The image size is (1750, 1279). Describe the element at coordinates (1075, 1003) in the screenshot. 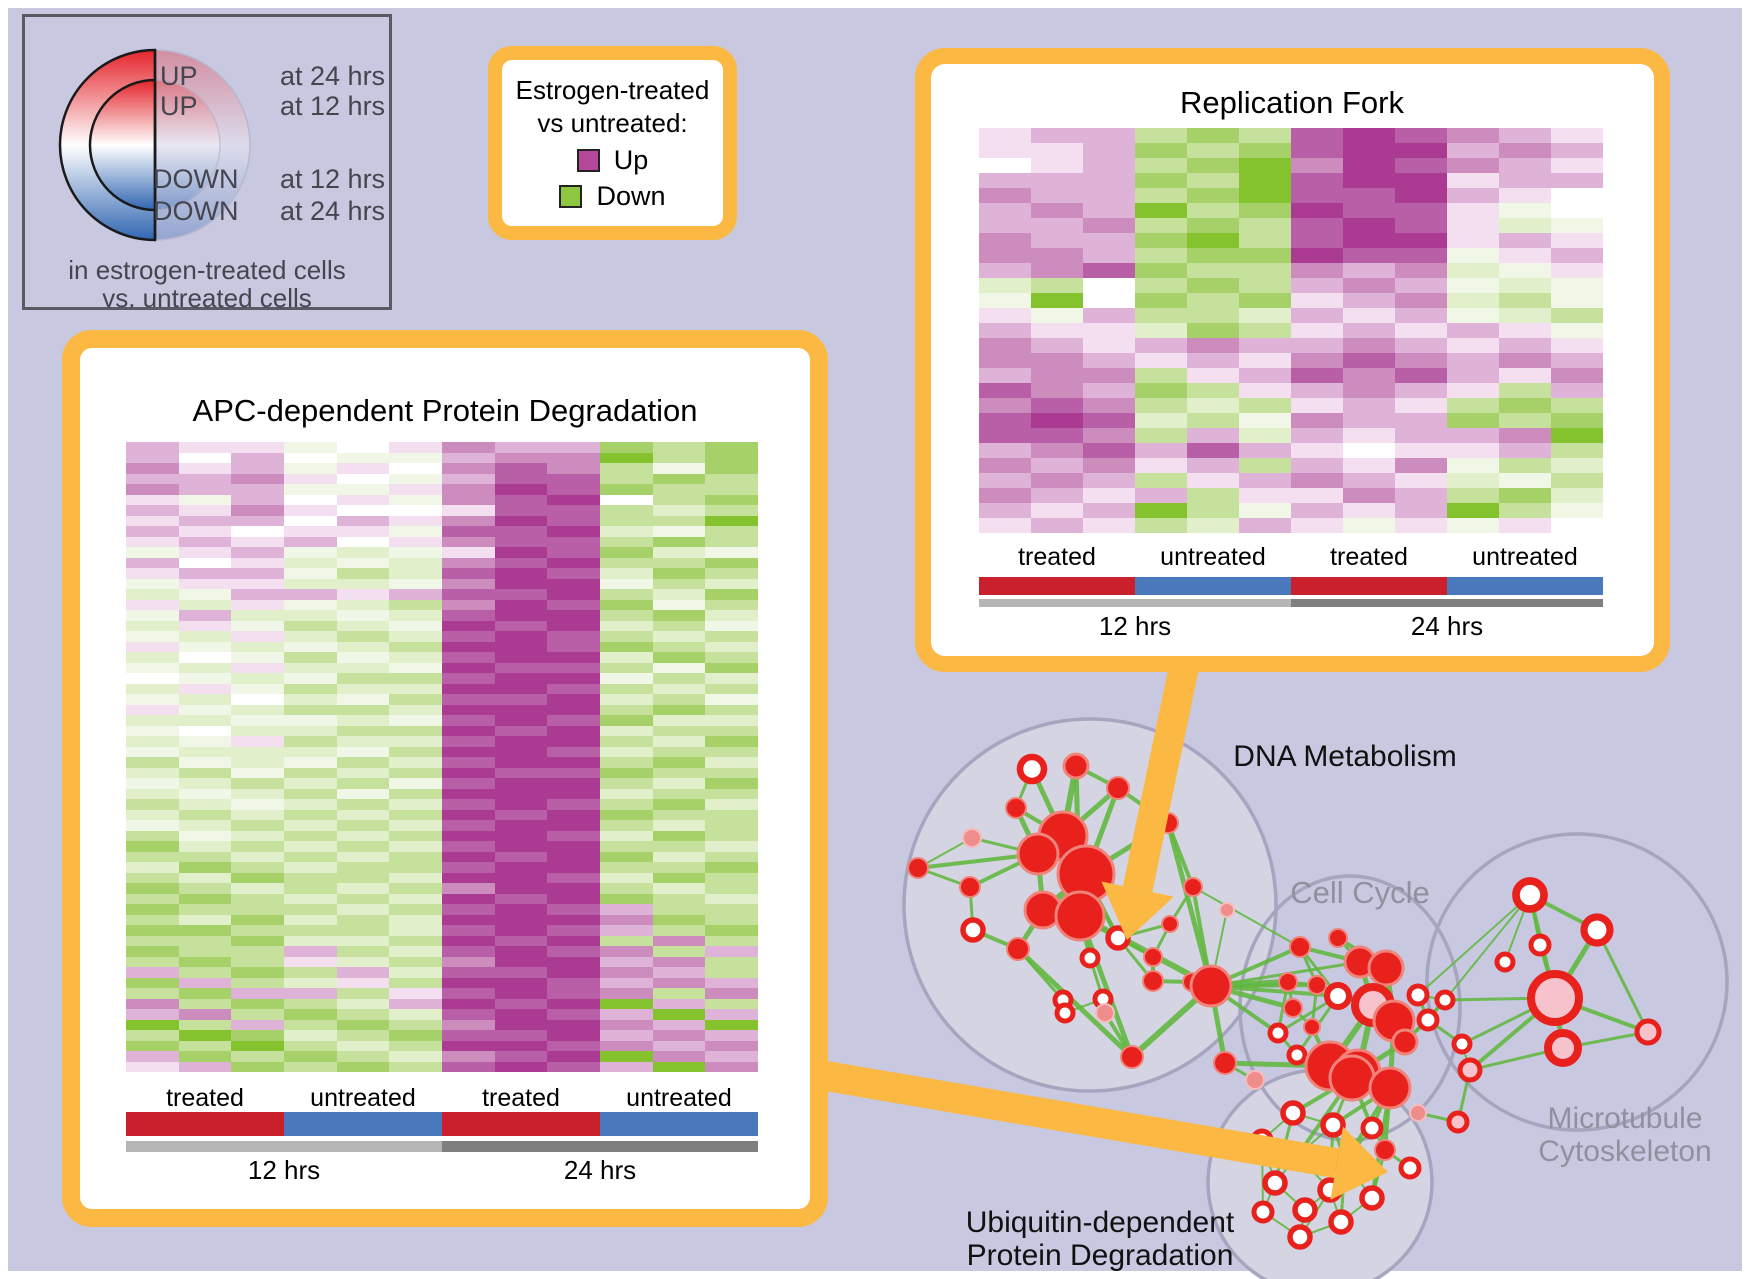

I see `network-edge` at that location.